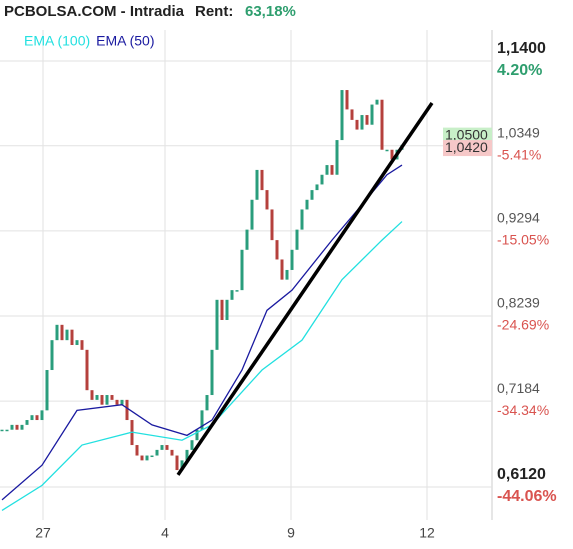 Image resolution: width=573 pixels, height=549 pixels. I want to click on rent-value: 63,18%, so click(270, 11).